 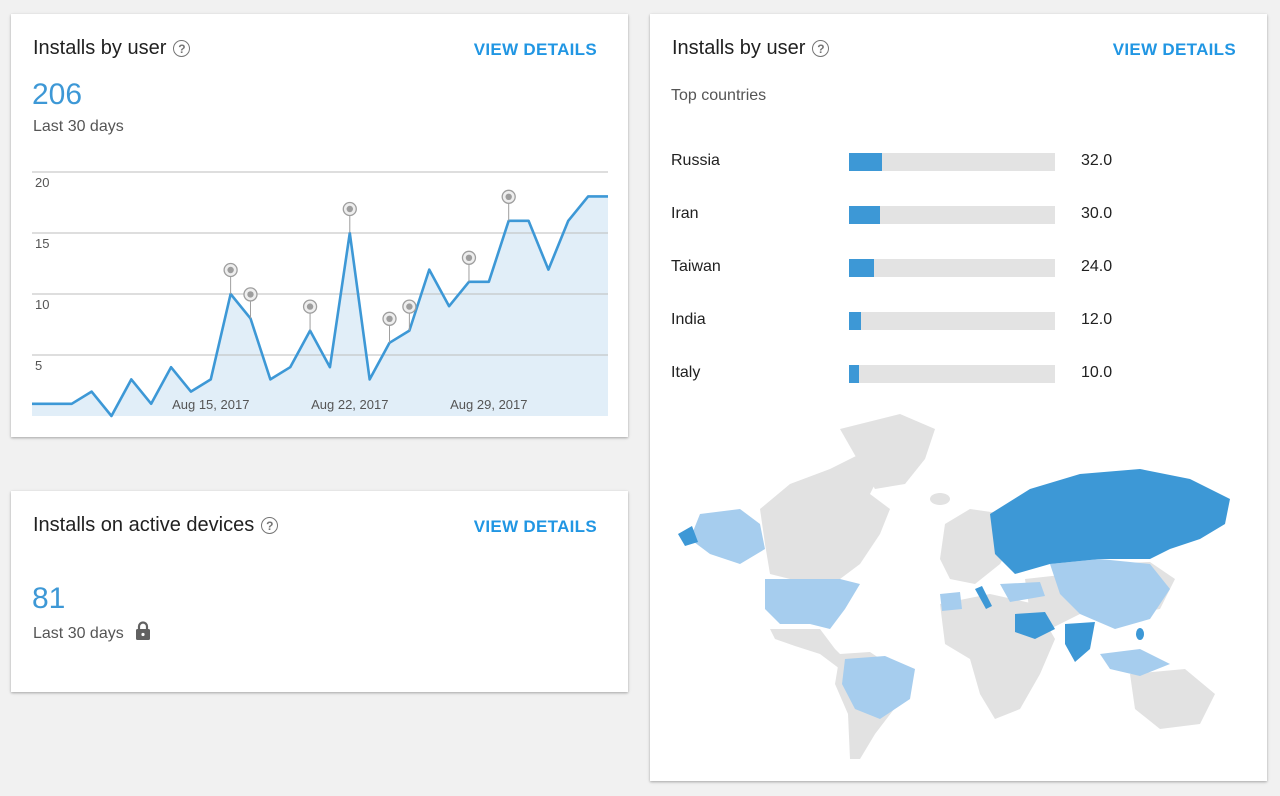 What do you see at coordinates (695, 160) in the screenshot?
I see `country-name: Russia` at bounding box center [695, 160].